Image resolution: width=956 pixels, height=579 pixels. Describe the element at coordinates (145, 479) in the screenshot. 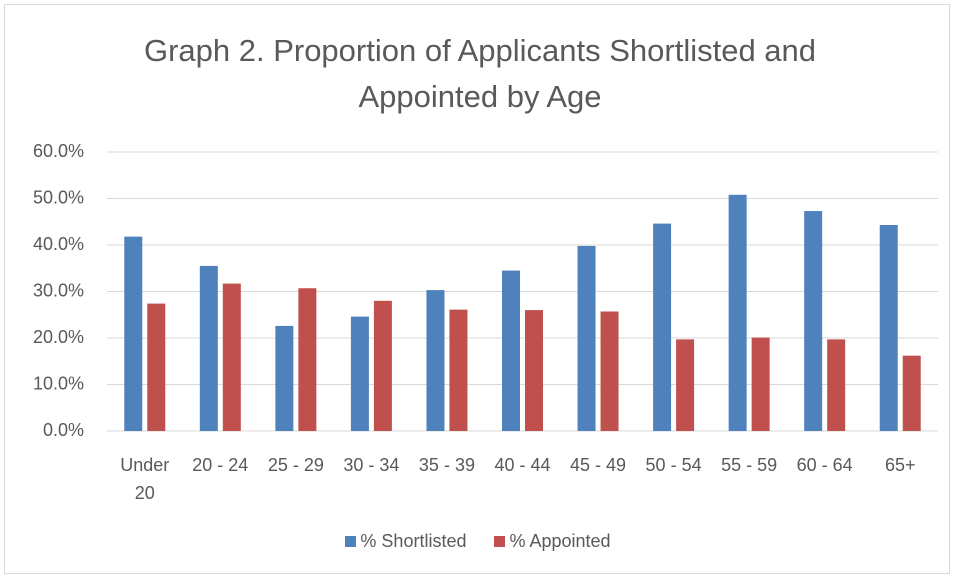

I see `x-tick-label: Under 20` at that location.